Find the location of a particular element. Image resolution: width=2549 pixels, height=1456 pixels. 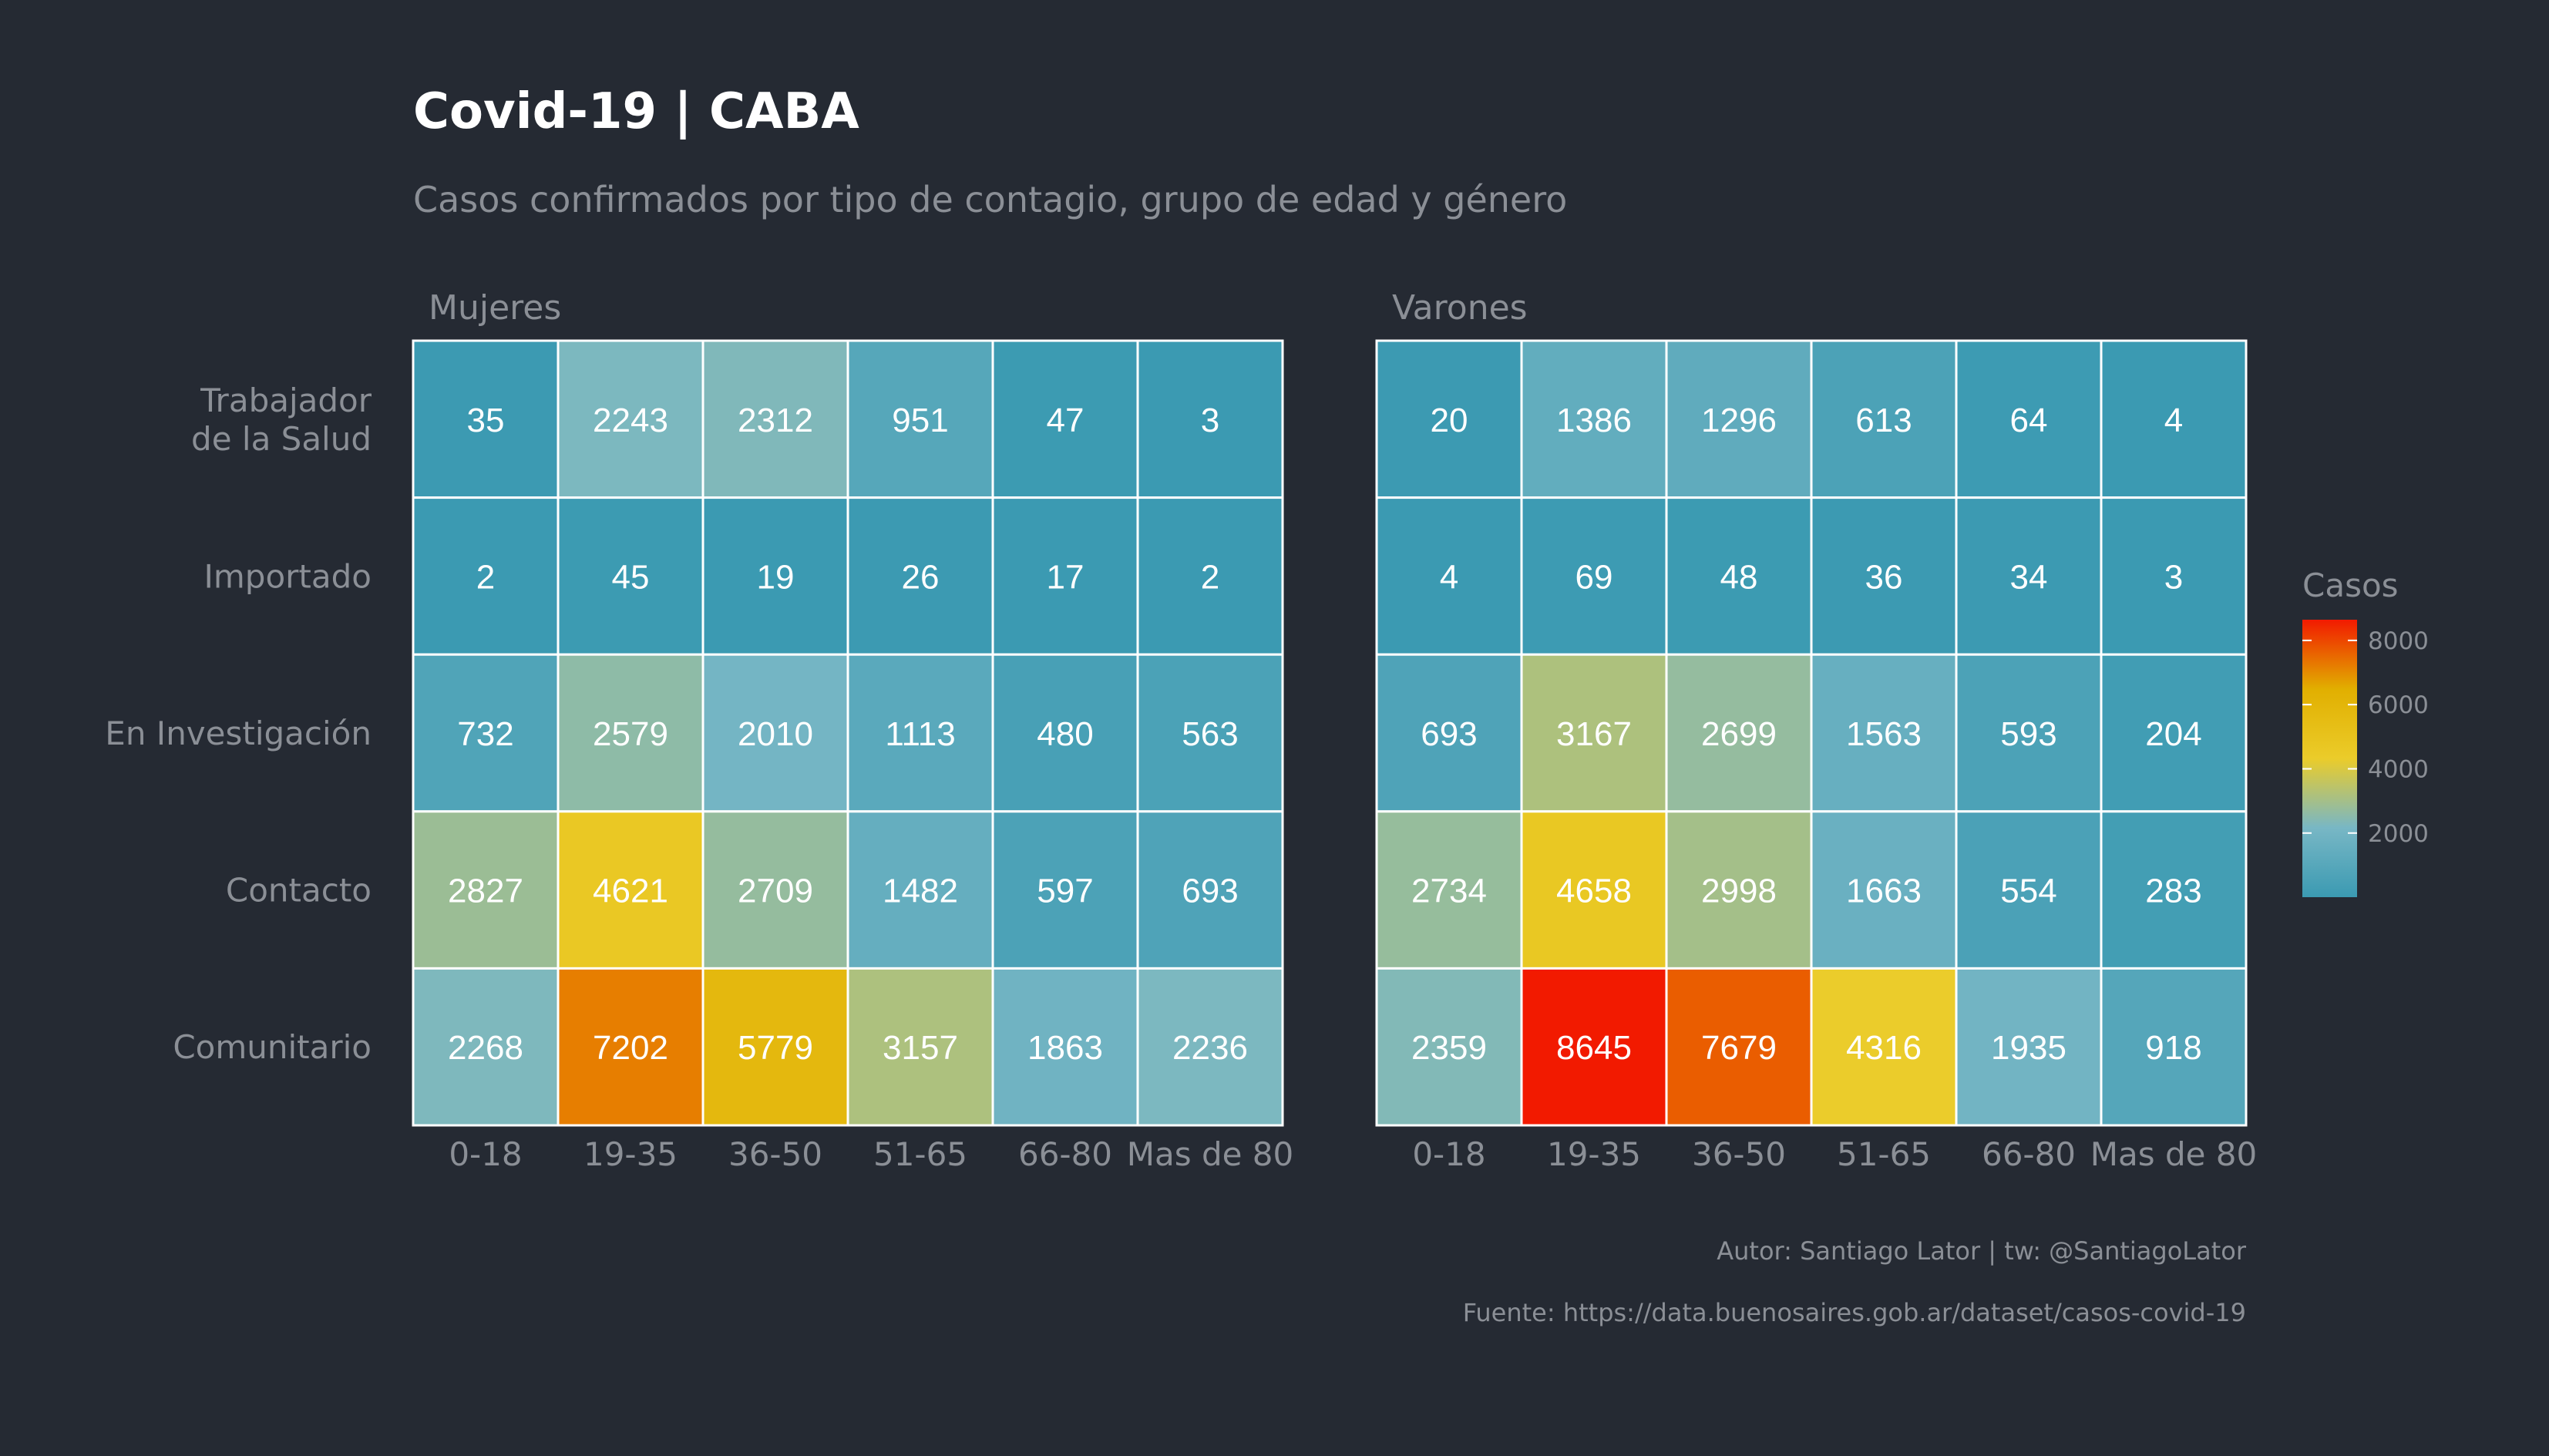

legend-title: Casos is located at coordinates (2351, 585).